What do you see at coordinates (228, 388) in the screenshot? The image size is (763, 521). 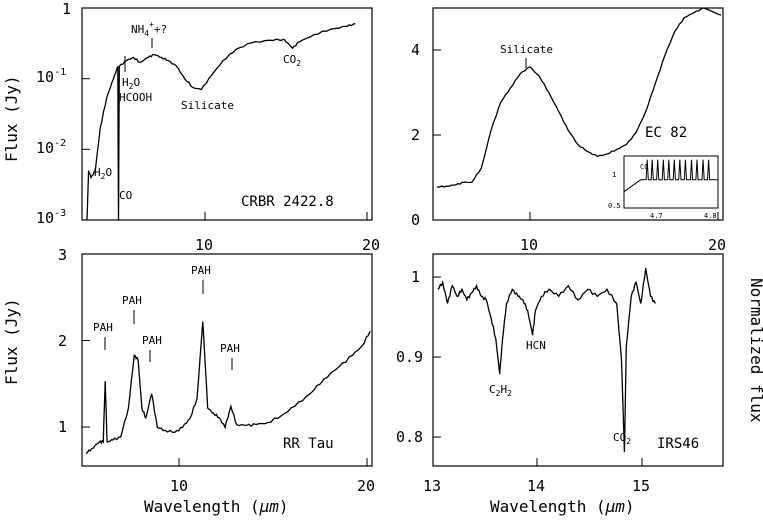 I see `series-rrtau-curve` at bounding box center [228, 388].